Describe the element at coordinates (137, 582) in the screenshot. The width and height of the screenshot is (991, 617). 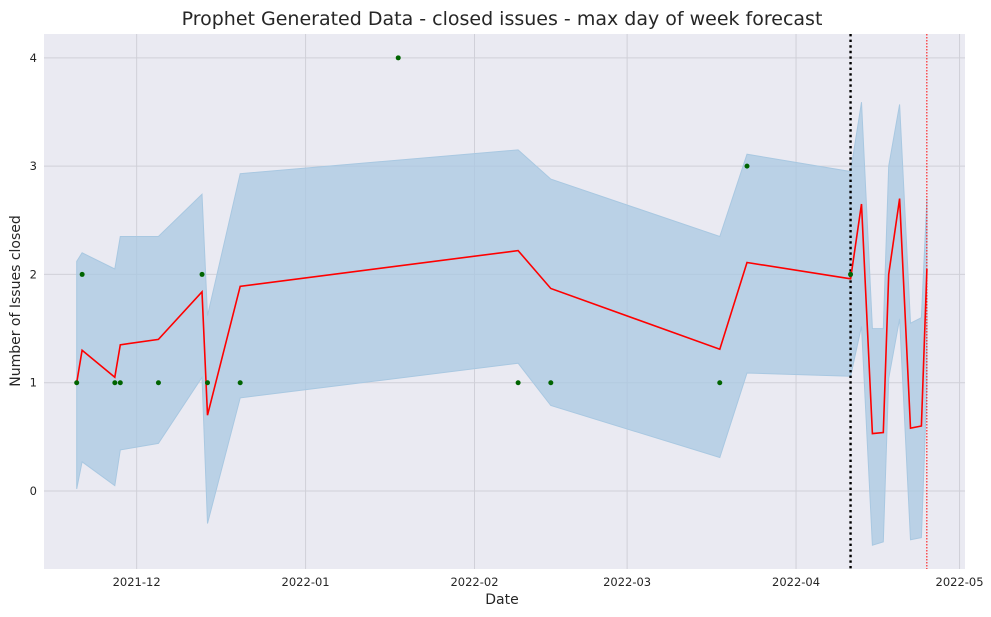
I see `x-tick-label: 2021-12` at that location.